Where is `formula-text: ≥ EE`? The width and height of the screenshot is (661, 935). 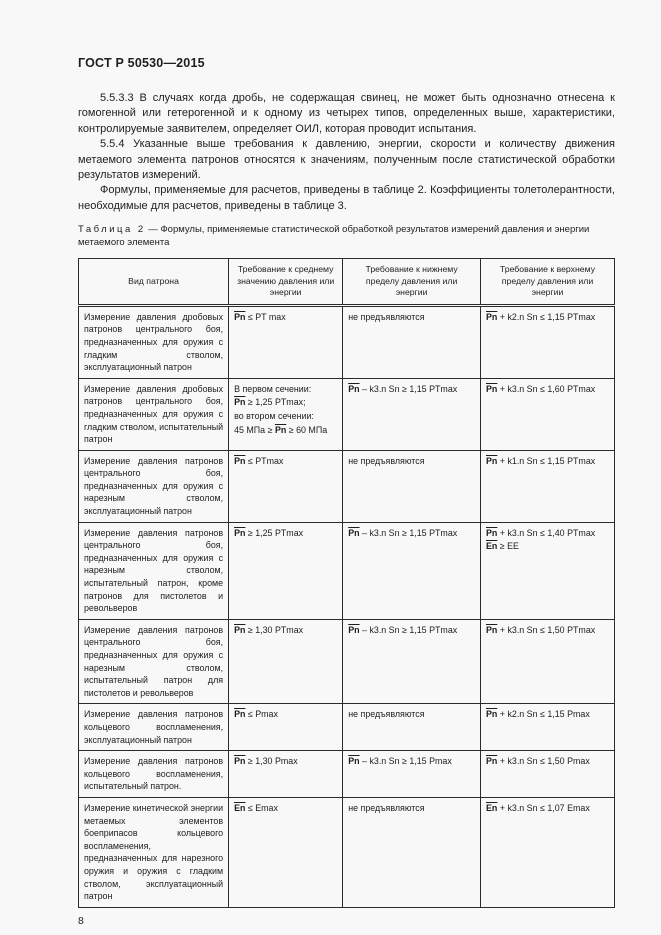
formula-text: ≥ EE is located at coordinates (508, 546).